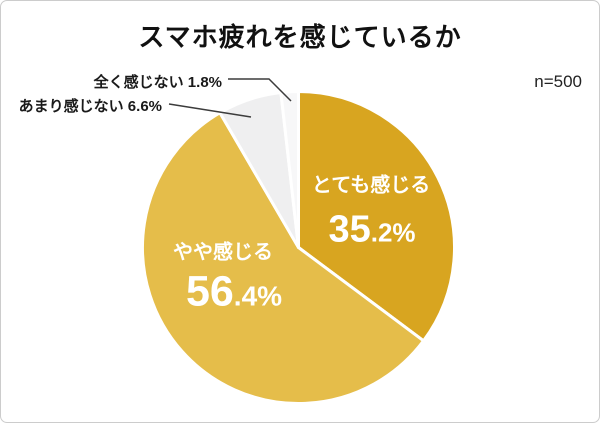 Image resolution: width=600 pixels, height=423 pixels. Describe the element at coordinates (349, 229) in the screenshot. I see `slice-value-very-main: 35` at that location.